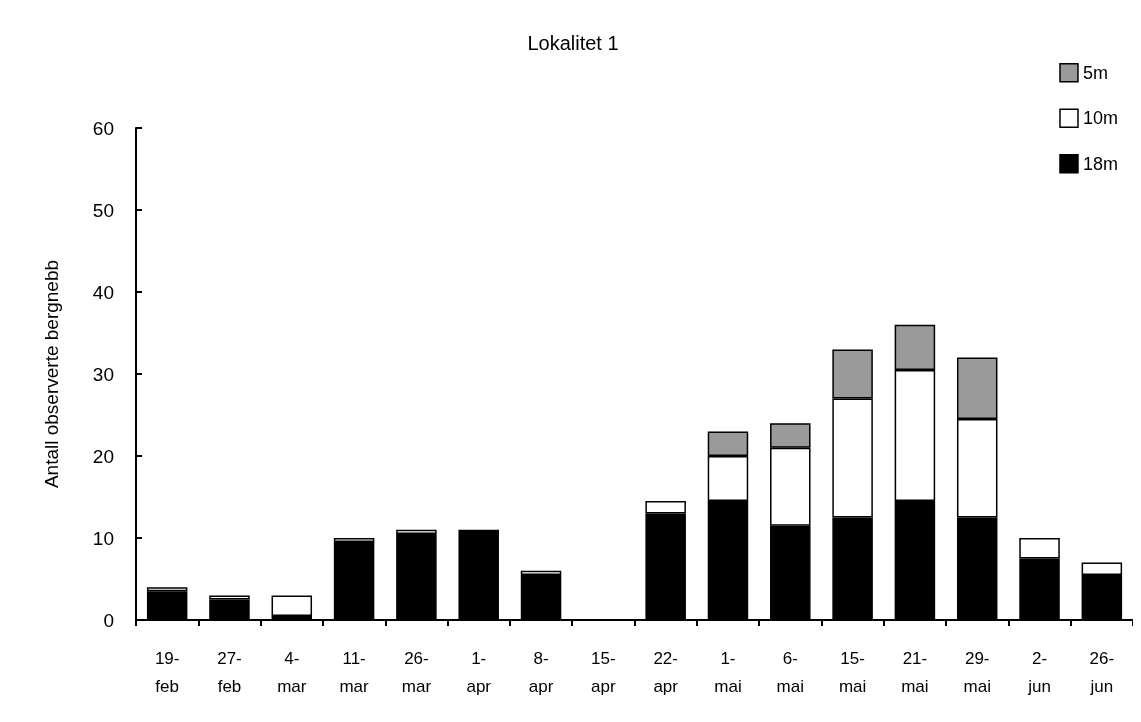 This screenshot has width=1141, height=722. I want to click on x-tick-label: 26- mar, so click(416, 672).